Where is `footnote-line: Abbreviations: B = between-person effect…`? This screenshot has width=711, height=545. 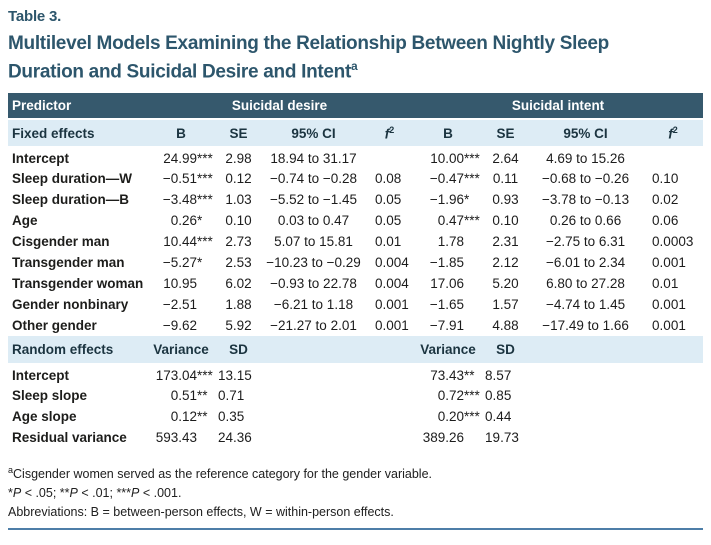 footnote-line: Abbreviations: B = between-person effect… is located at coordinates (201, 512).